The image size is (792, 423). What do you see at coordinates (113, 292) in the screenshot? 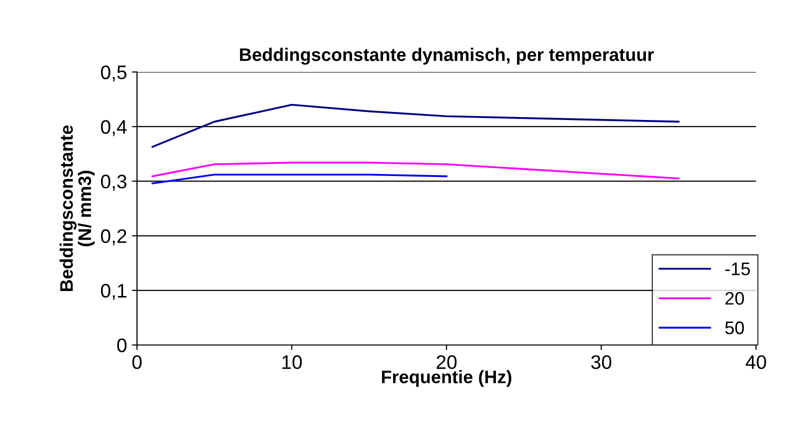
I see `y-tick-label: 0,1` at bounding box center [113, 292].